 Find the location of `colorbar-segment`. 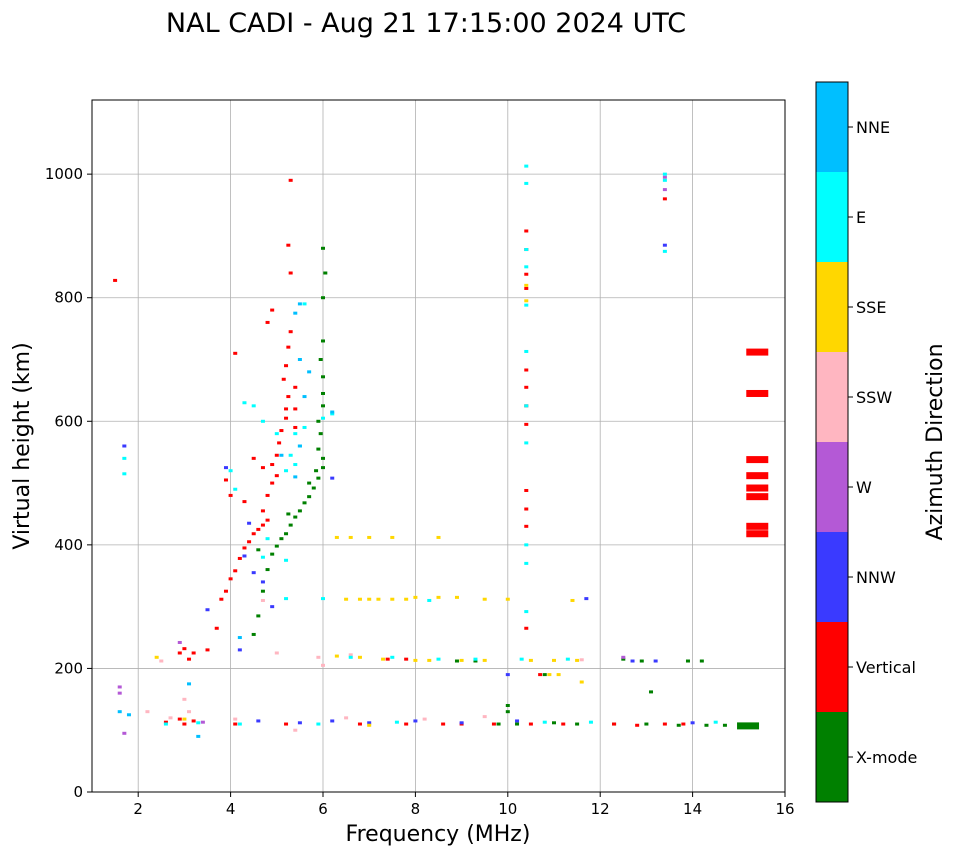

colorbar-segment is located at coordinates (832, 397).